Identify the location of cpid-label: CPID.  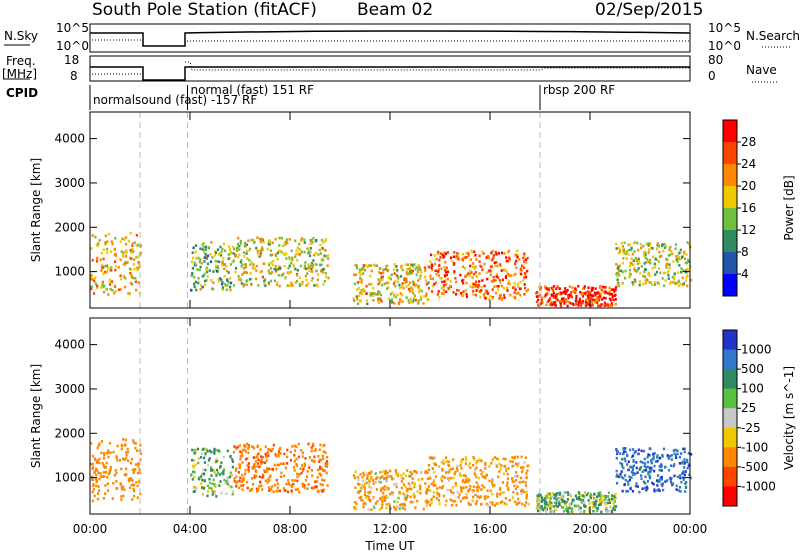
(22, 93).